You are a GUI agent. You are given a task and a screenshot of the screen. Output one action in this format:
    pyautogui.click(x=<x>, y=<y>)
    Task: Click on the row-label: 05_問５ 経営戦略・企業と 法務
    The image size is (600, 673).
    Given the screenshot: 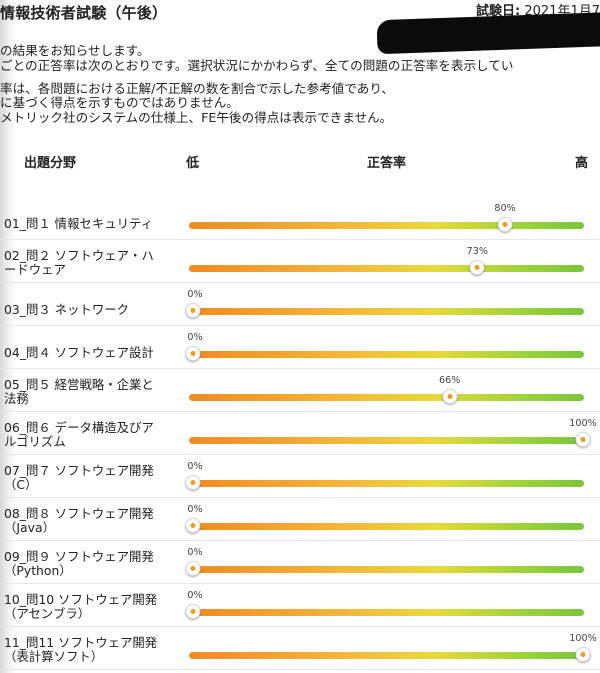 What is the action you would take?
    pyautogui.click(x=93, y=392)
    